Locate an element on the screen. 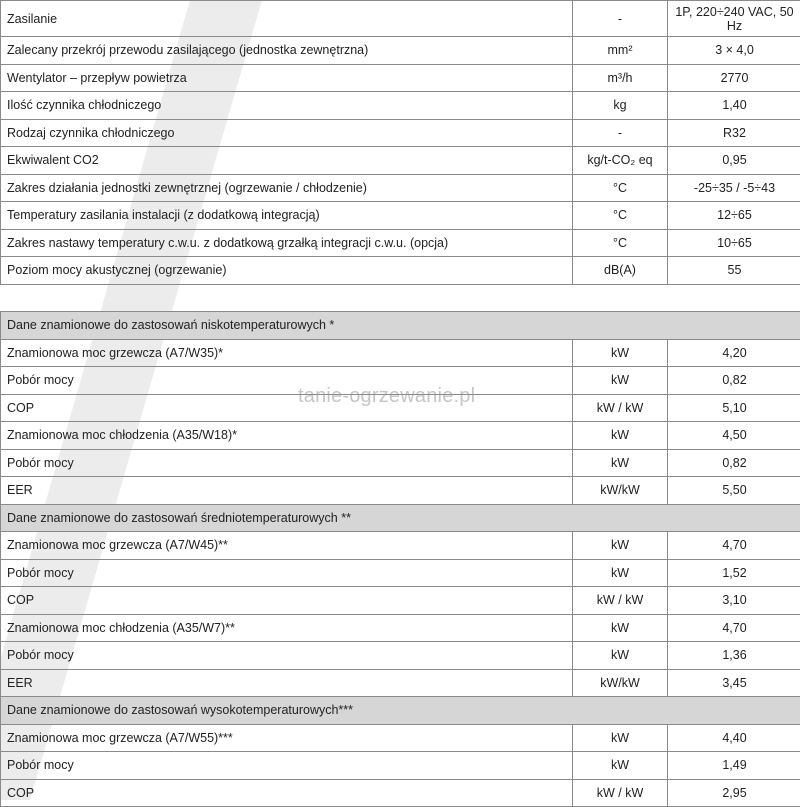  cell-value: 2,95 is located at coordinates (734, 793).